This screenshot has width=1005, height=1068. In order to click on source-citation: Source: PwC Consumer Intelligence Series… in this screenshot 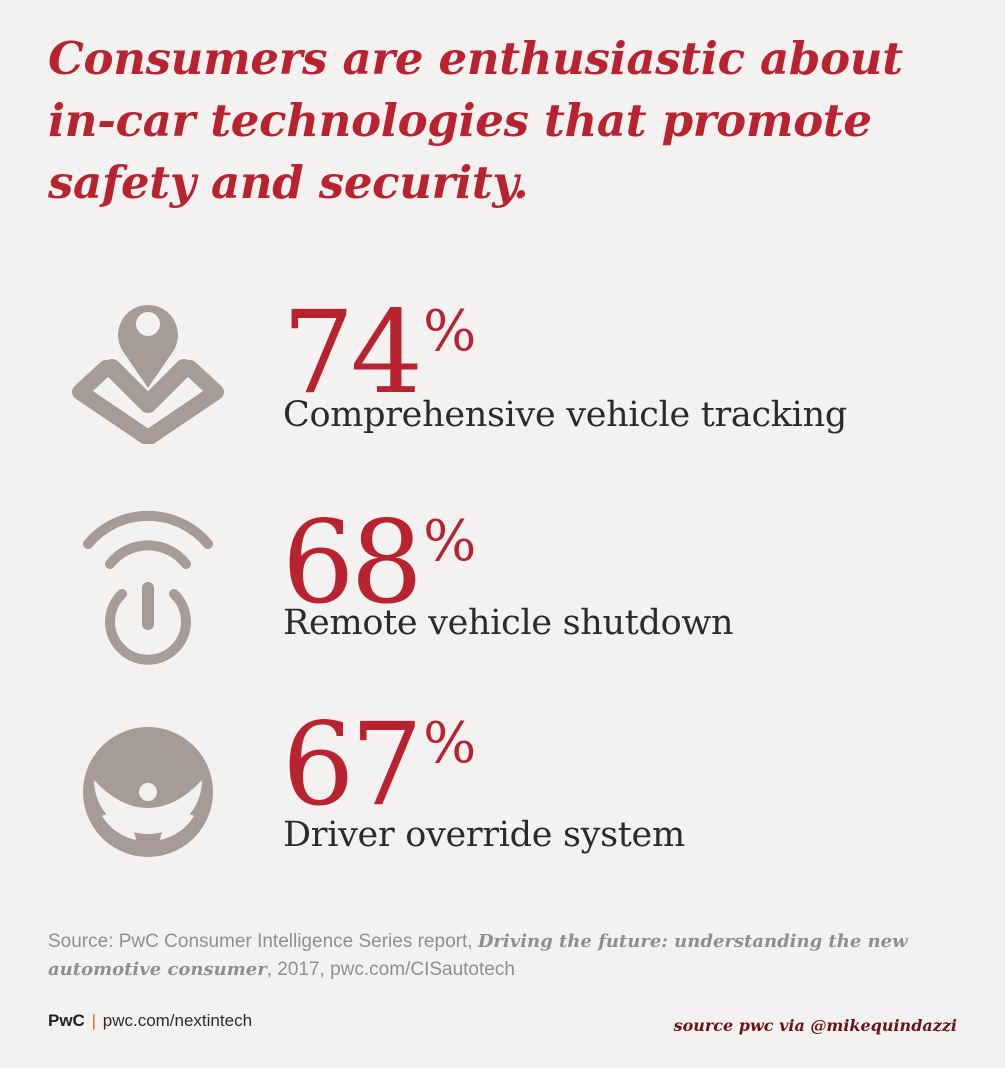, I will do `click(508, 956)`.